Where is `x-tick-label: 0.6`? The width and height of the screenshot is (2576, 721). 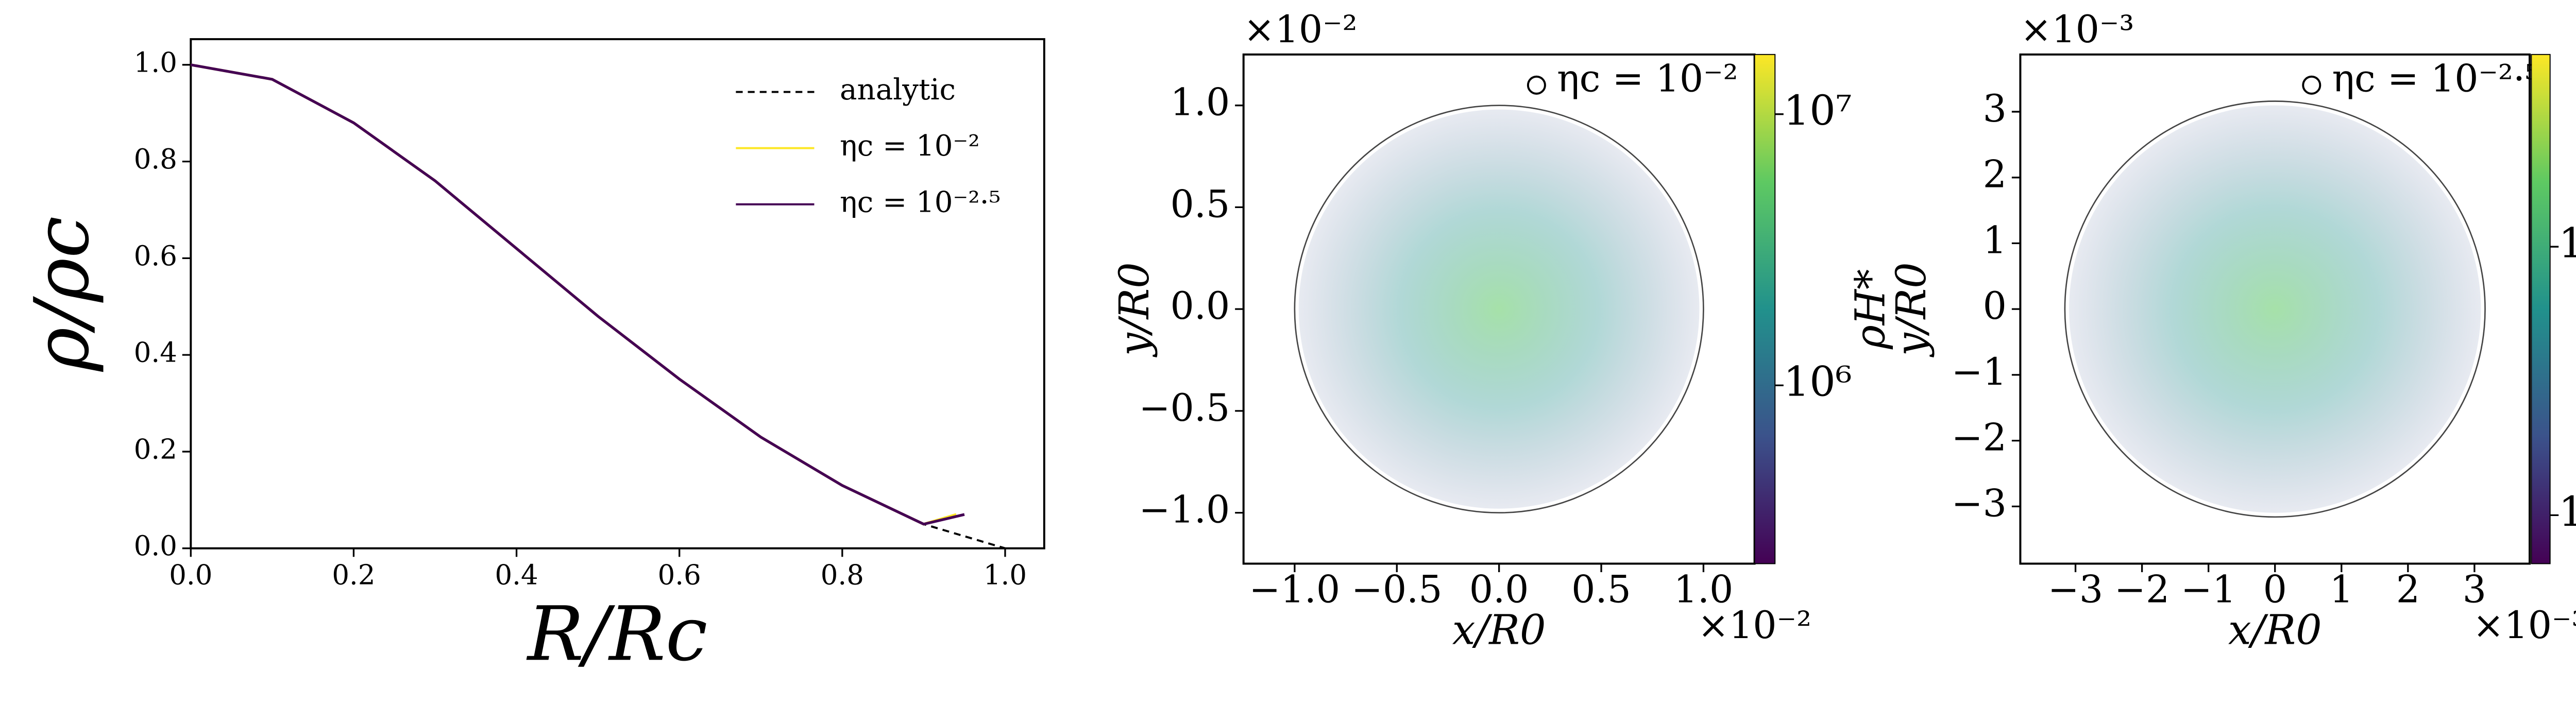
x-tick-label: 0.6 is located at coordinates (679, 575).